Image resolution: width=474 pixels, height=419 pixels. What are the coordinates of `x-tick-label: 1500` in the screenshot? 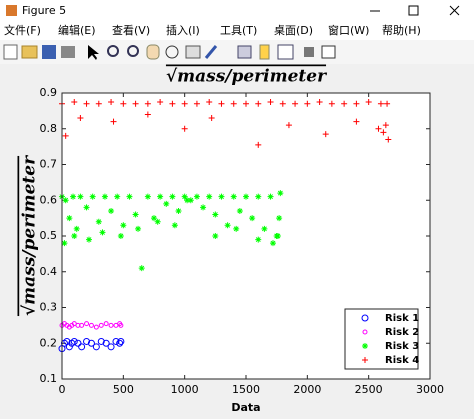 It's located at (246, 389).